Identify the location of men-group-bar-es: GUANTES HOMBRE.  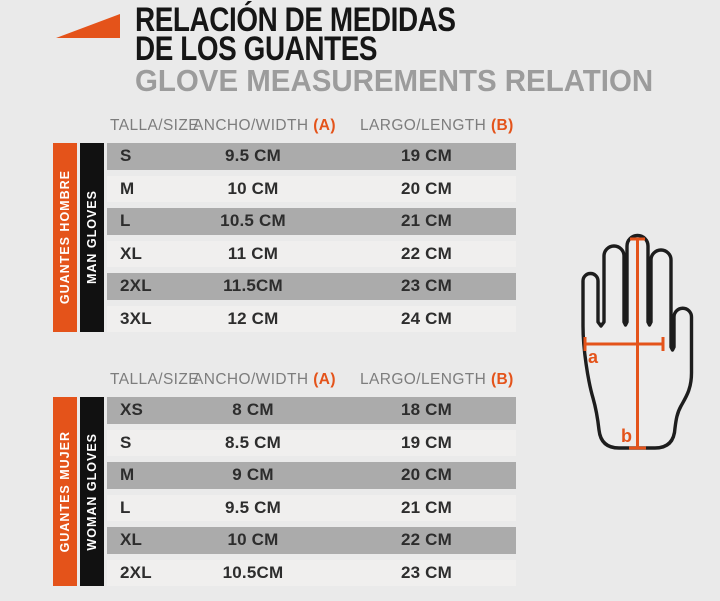
(65, 237).